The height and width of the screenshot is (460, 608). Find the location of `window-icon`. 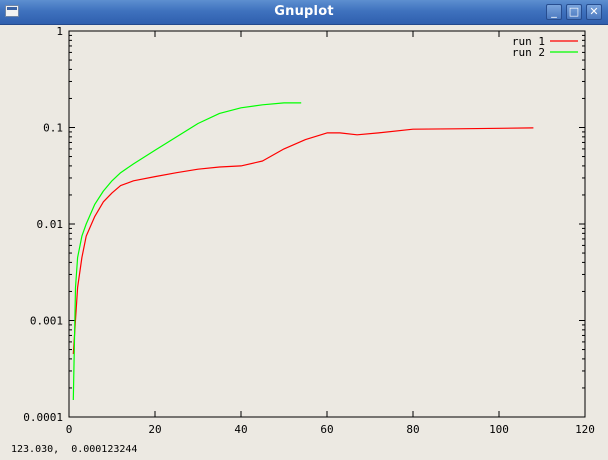

window-icon is located at coordinates (12, 11).